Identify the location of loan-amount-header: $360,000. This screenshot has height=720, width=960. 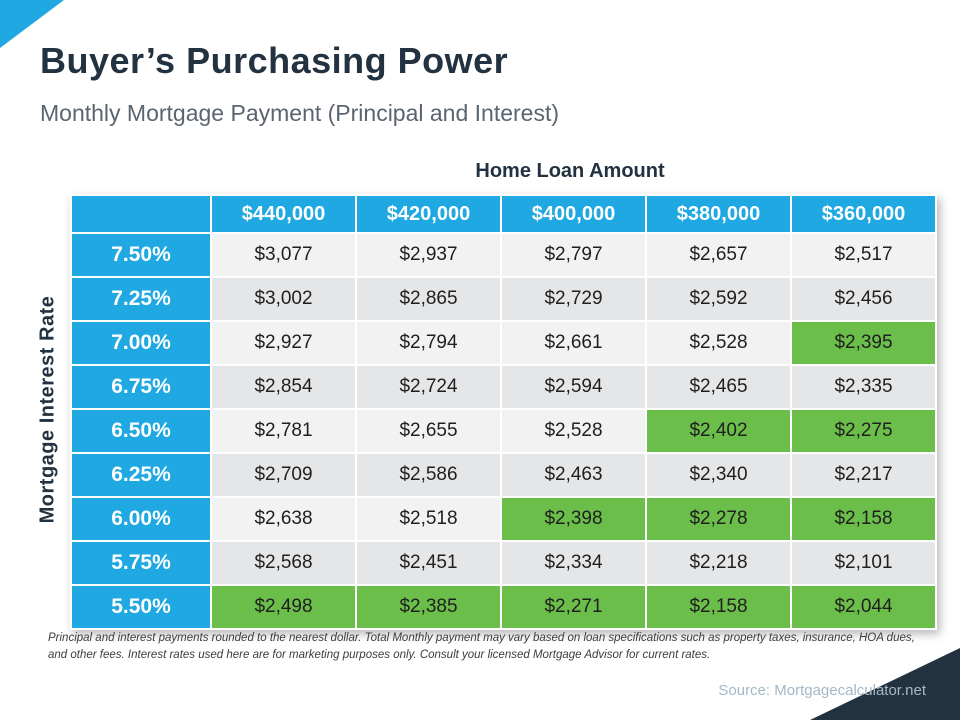
(863, 214).